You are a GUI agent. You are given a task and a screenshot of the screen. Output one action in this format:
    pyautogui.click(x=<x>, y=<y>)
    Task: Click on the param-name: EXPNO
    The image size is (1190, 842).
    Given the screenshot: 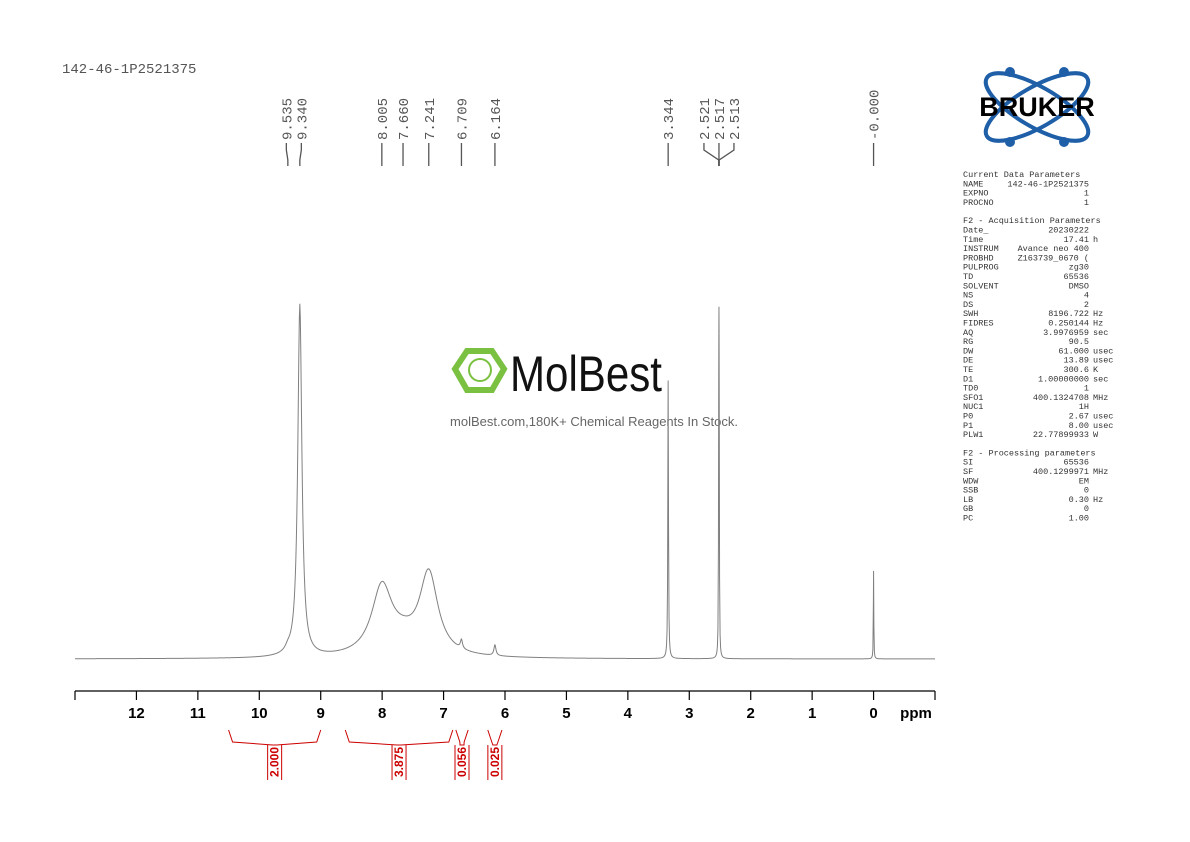 What is the action you would take?
    pyautogui.click(x=976, y=194)
    